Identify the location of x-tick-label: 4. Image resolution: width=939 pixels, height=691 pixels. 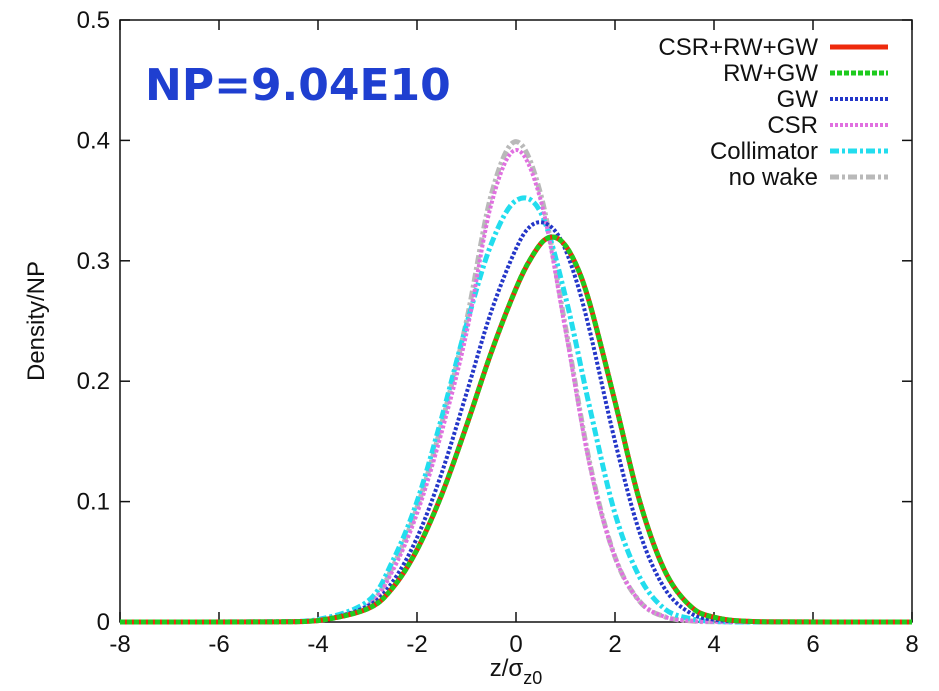
(713, 644).